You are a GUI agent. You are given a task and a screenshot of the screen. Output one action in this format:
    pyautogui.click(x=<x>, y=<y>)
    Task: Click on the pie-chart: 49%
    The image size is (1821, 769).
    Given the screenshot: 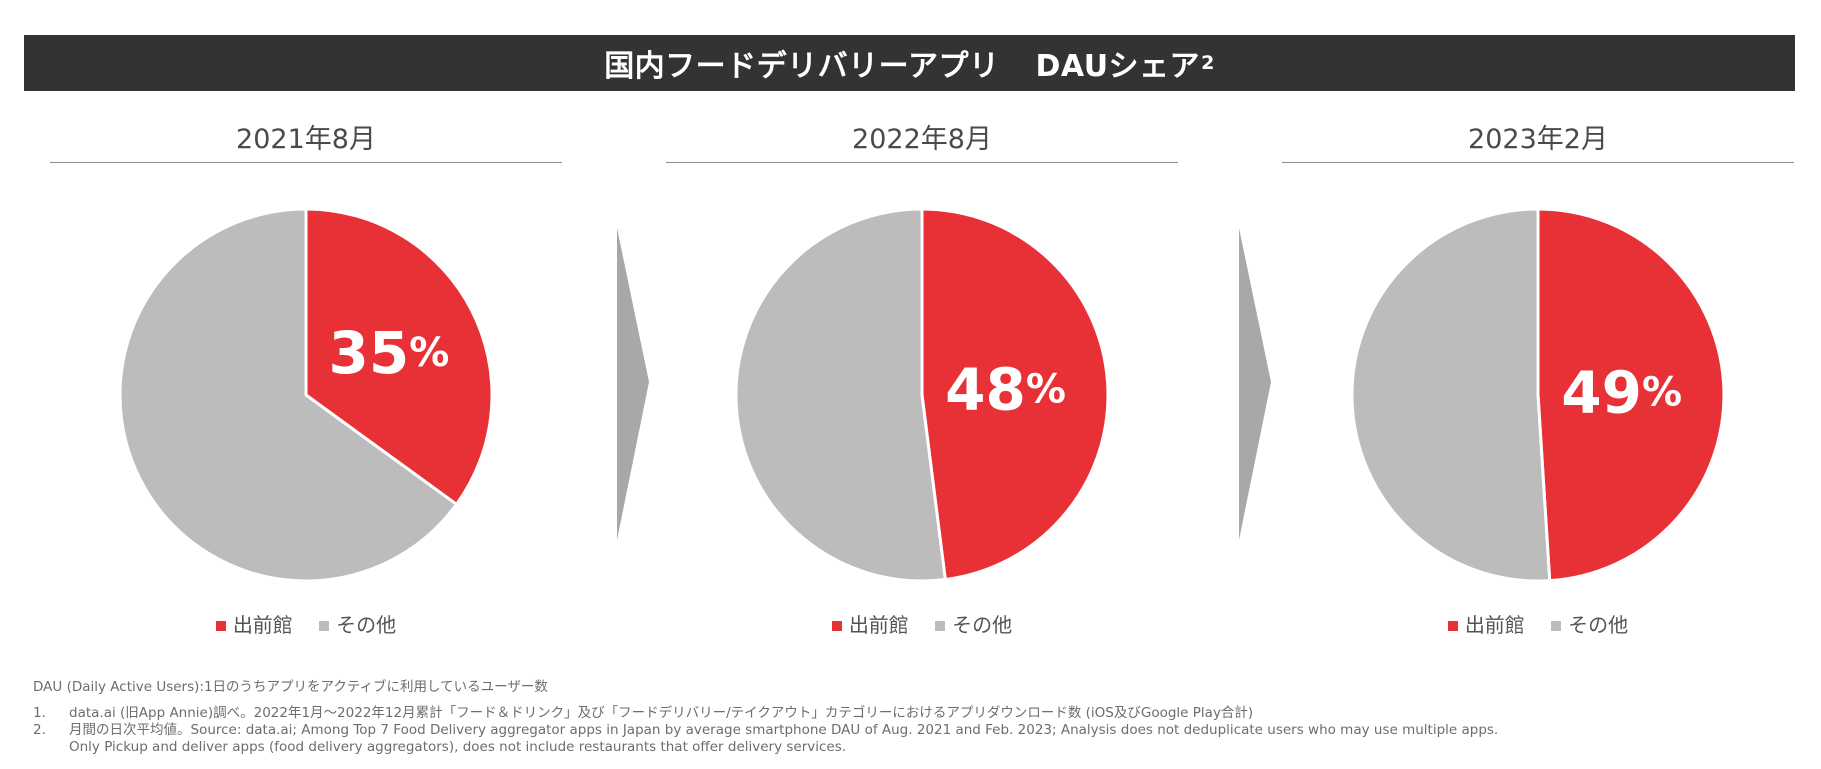 What is the action you would take?
    pyautogui.click(x=1538, y=395)
    